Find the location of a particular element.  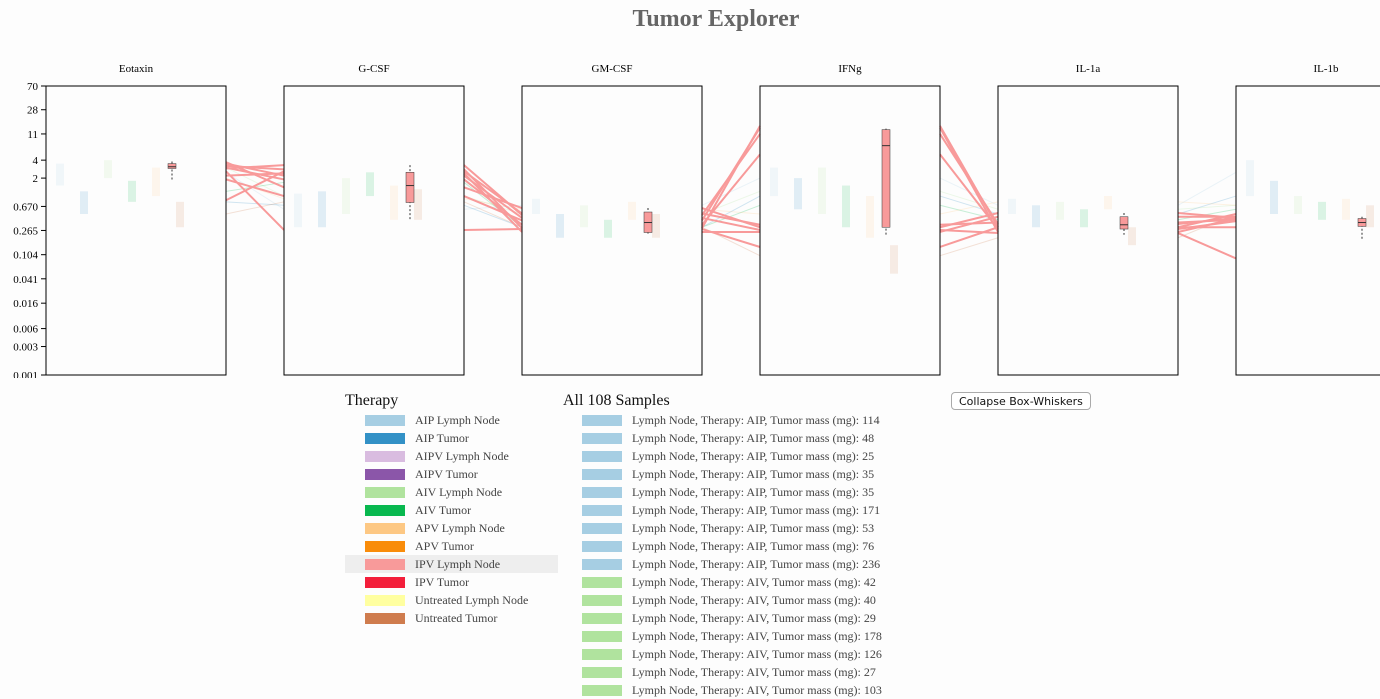

therapy-legend-label: AIV Tumor is located at coordinates (443, 509).